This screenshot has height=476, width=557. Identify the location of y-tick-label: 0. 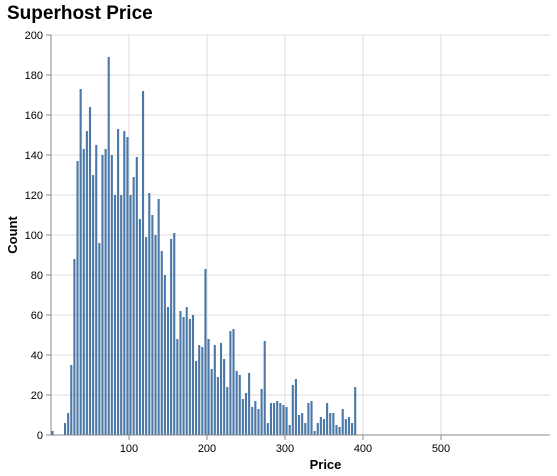
(40, 436).